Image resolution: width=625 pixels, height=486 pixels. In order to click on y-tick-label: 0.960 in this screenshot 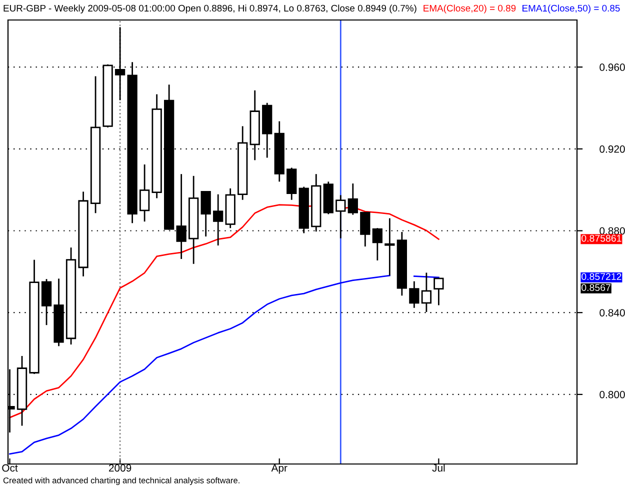, I will do `click(612, 67)`.